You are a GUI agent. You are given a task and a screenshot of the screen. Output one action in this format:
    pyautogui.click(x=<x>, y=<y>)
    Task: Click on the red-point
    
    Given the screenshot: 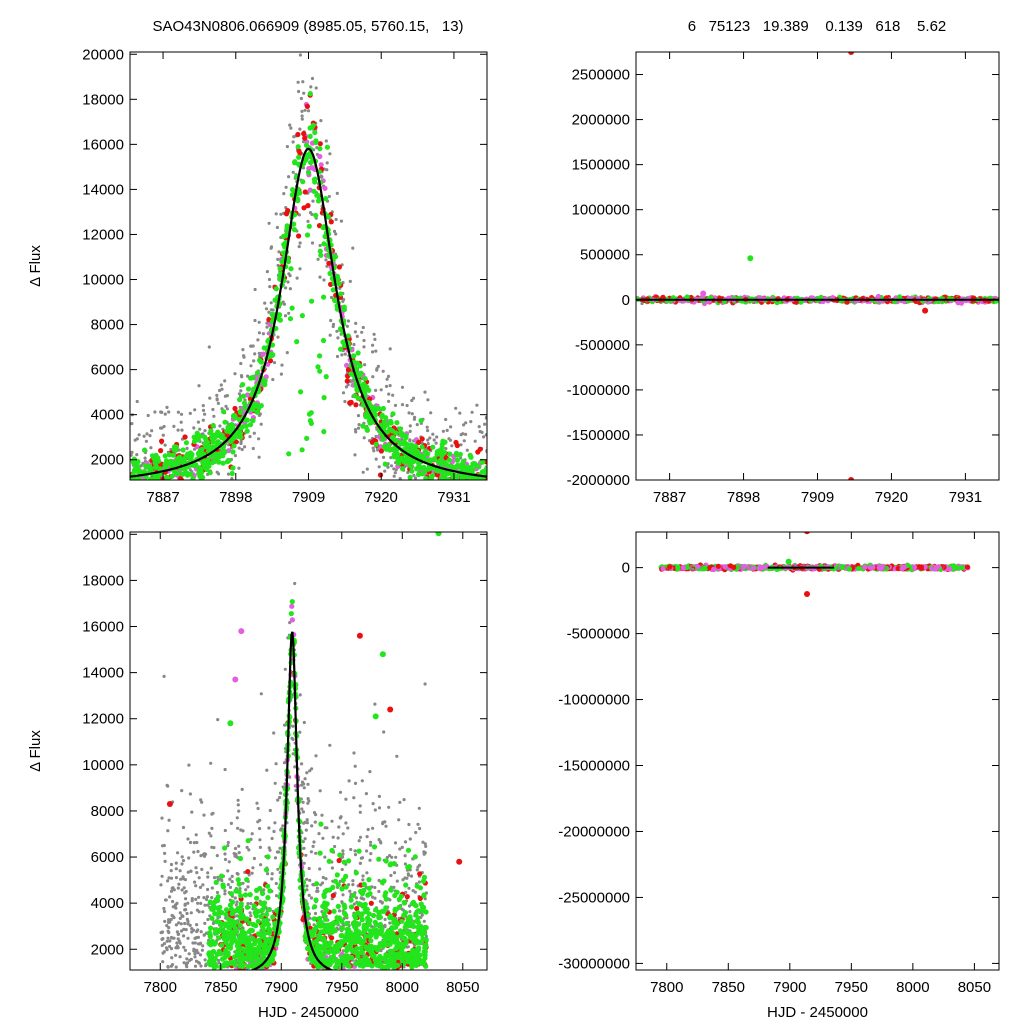 What is the action you would take?
    pyautogui.click(x=420, y=874)
    